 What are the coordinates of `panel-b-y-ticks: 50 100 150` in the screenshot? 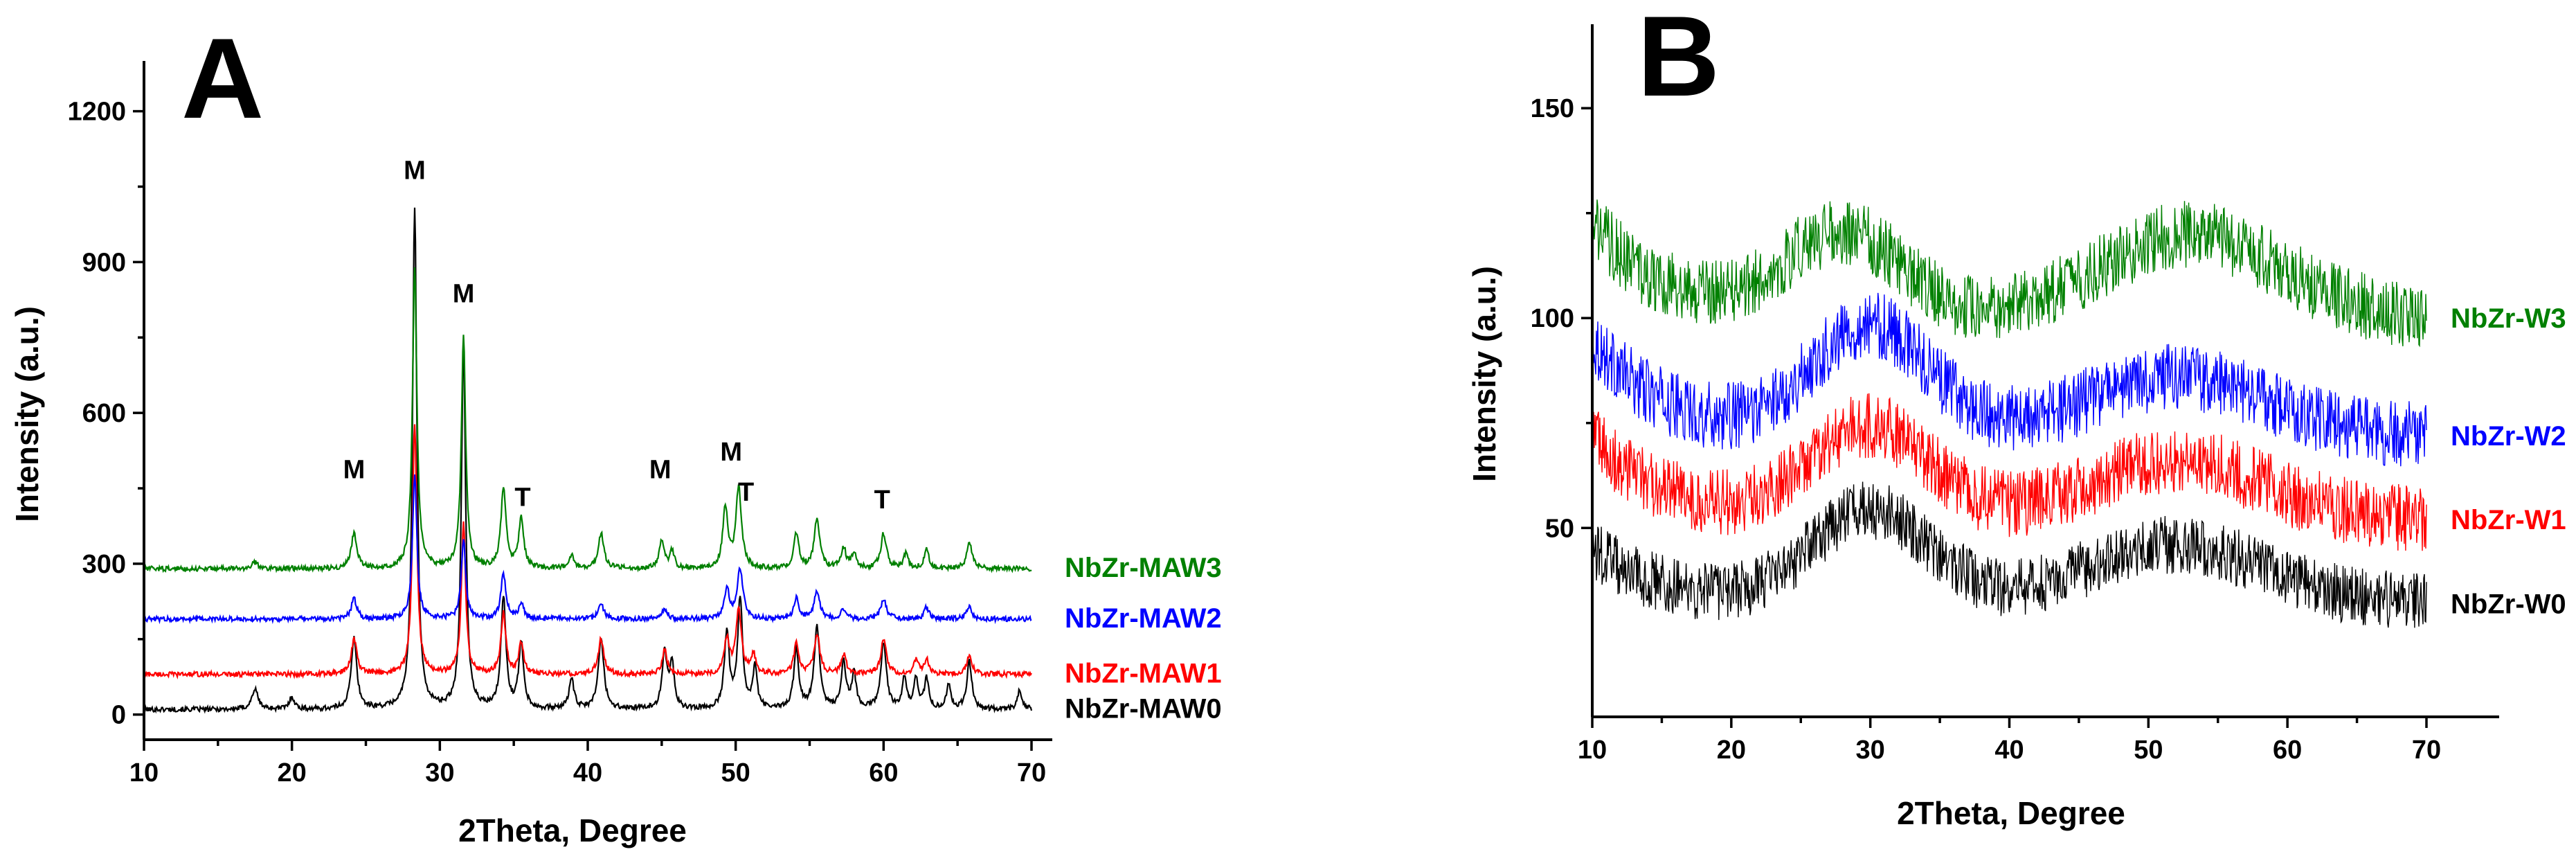 It's located at (1562, 318).